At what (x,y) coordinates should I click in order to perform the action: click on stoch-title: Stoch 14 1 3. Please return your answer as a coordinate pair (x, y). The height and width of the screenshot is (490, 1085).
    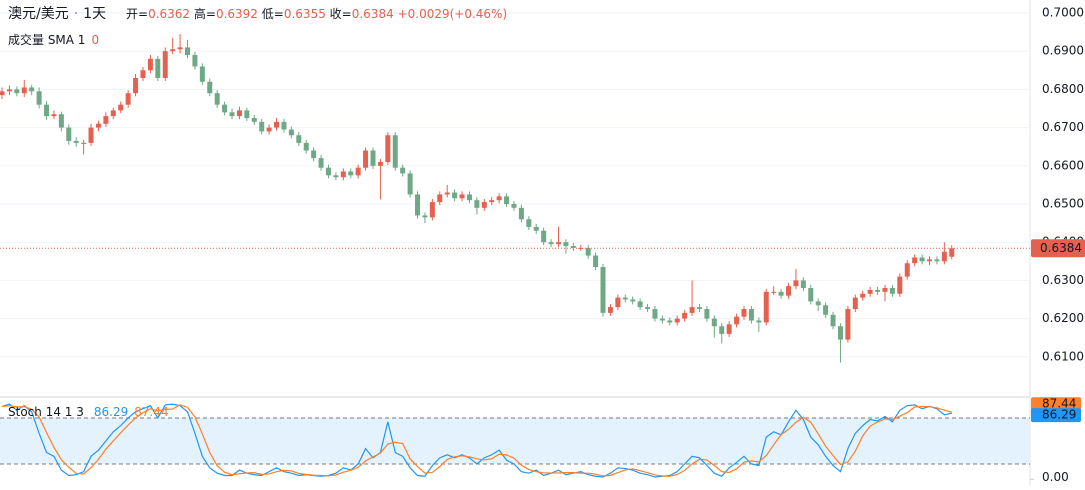
    Looking at the image, I should click on (46, 412).